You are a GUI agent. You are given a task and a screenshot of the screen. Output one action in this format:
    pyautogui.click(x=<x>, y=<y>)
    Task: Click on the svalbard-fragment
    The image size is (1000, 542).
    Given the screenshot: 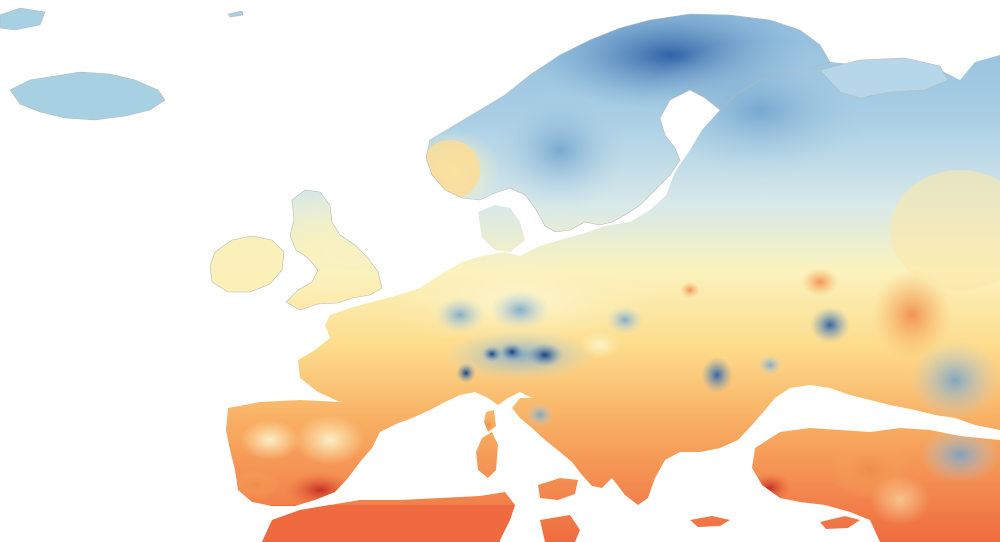 What is the action you would take?
    pyautogui.click(x=23, y=19)
    